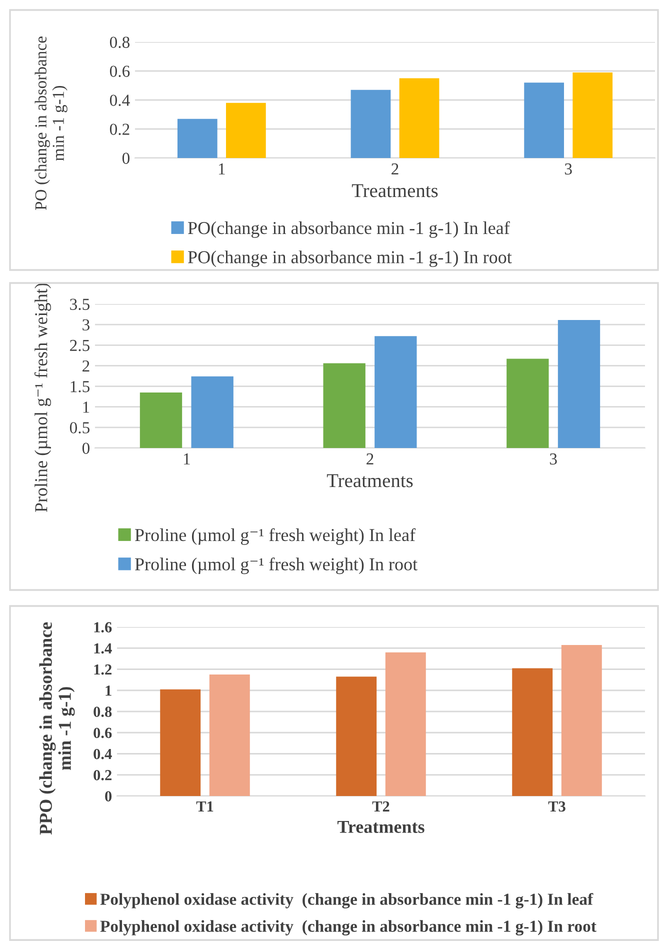  I want to click on legend-label: PO(change in absorbance min -1 g-1) In leaf, so click(349, 229).